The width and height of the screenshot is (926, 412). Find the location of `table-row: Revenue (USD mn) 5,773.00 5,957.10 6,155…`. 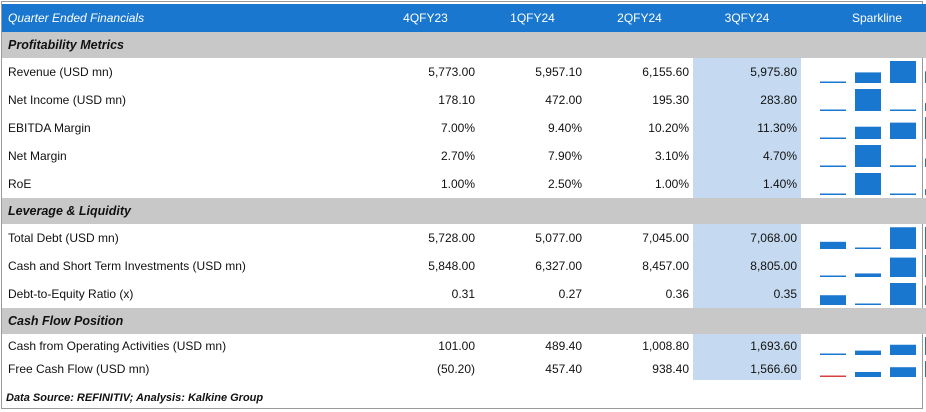

table-row: Revenue (USD mn) 5,773.00 5,957.10 6,155… is located at coordinates (464, 72).